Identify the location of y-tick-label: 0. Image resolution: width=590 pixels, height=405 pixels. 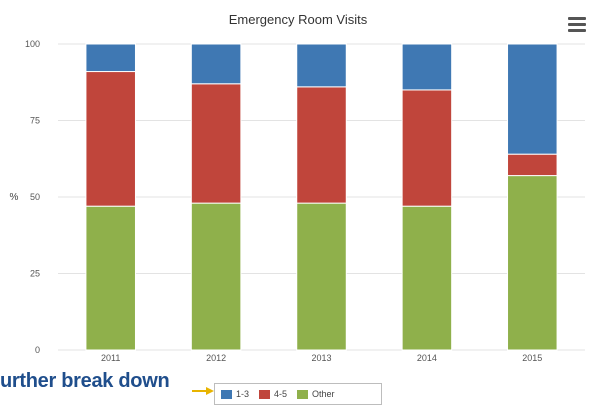
(37, 350).